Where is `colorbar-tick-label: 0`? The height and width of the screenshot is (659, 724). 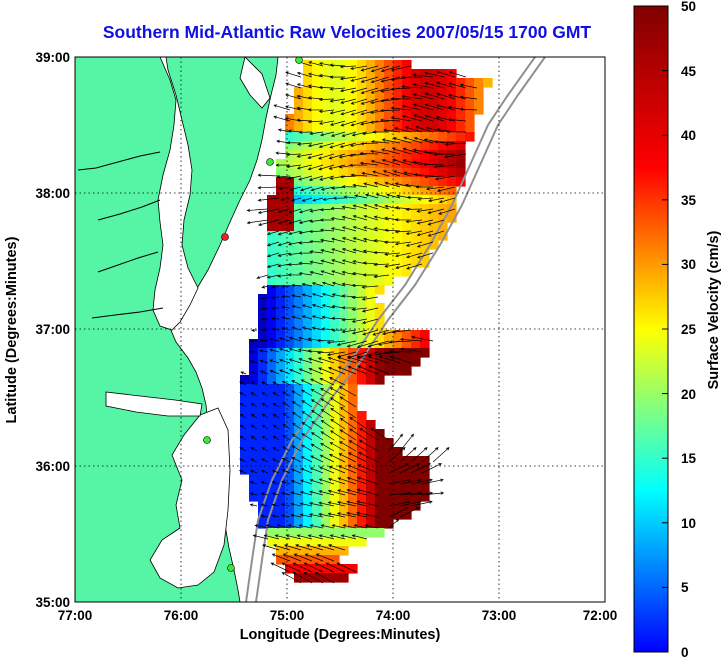
colorbar-tick-label: 0 is located at coordinates (685, 652).